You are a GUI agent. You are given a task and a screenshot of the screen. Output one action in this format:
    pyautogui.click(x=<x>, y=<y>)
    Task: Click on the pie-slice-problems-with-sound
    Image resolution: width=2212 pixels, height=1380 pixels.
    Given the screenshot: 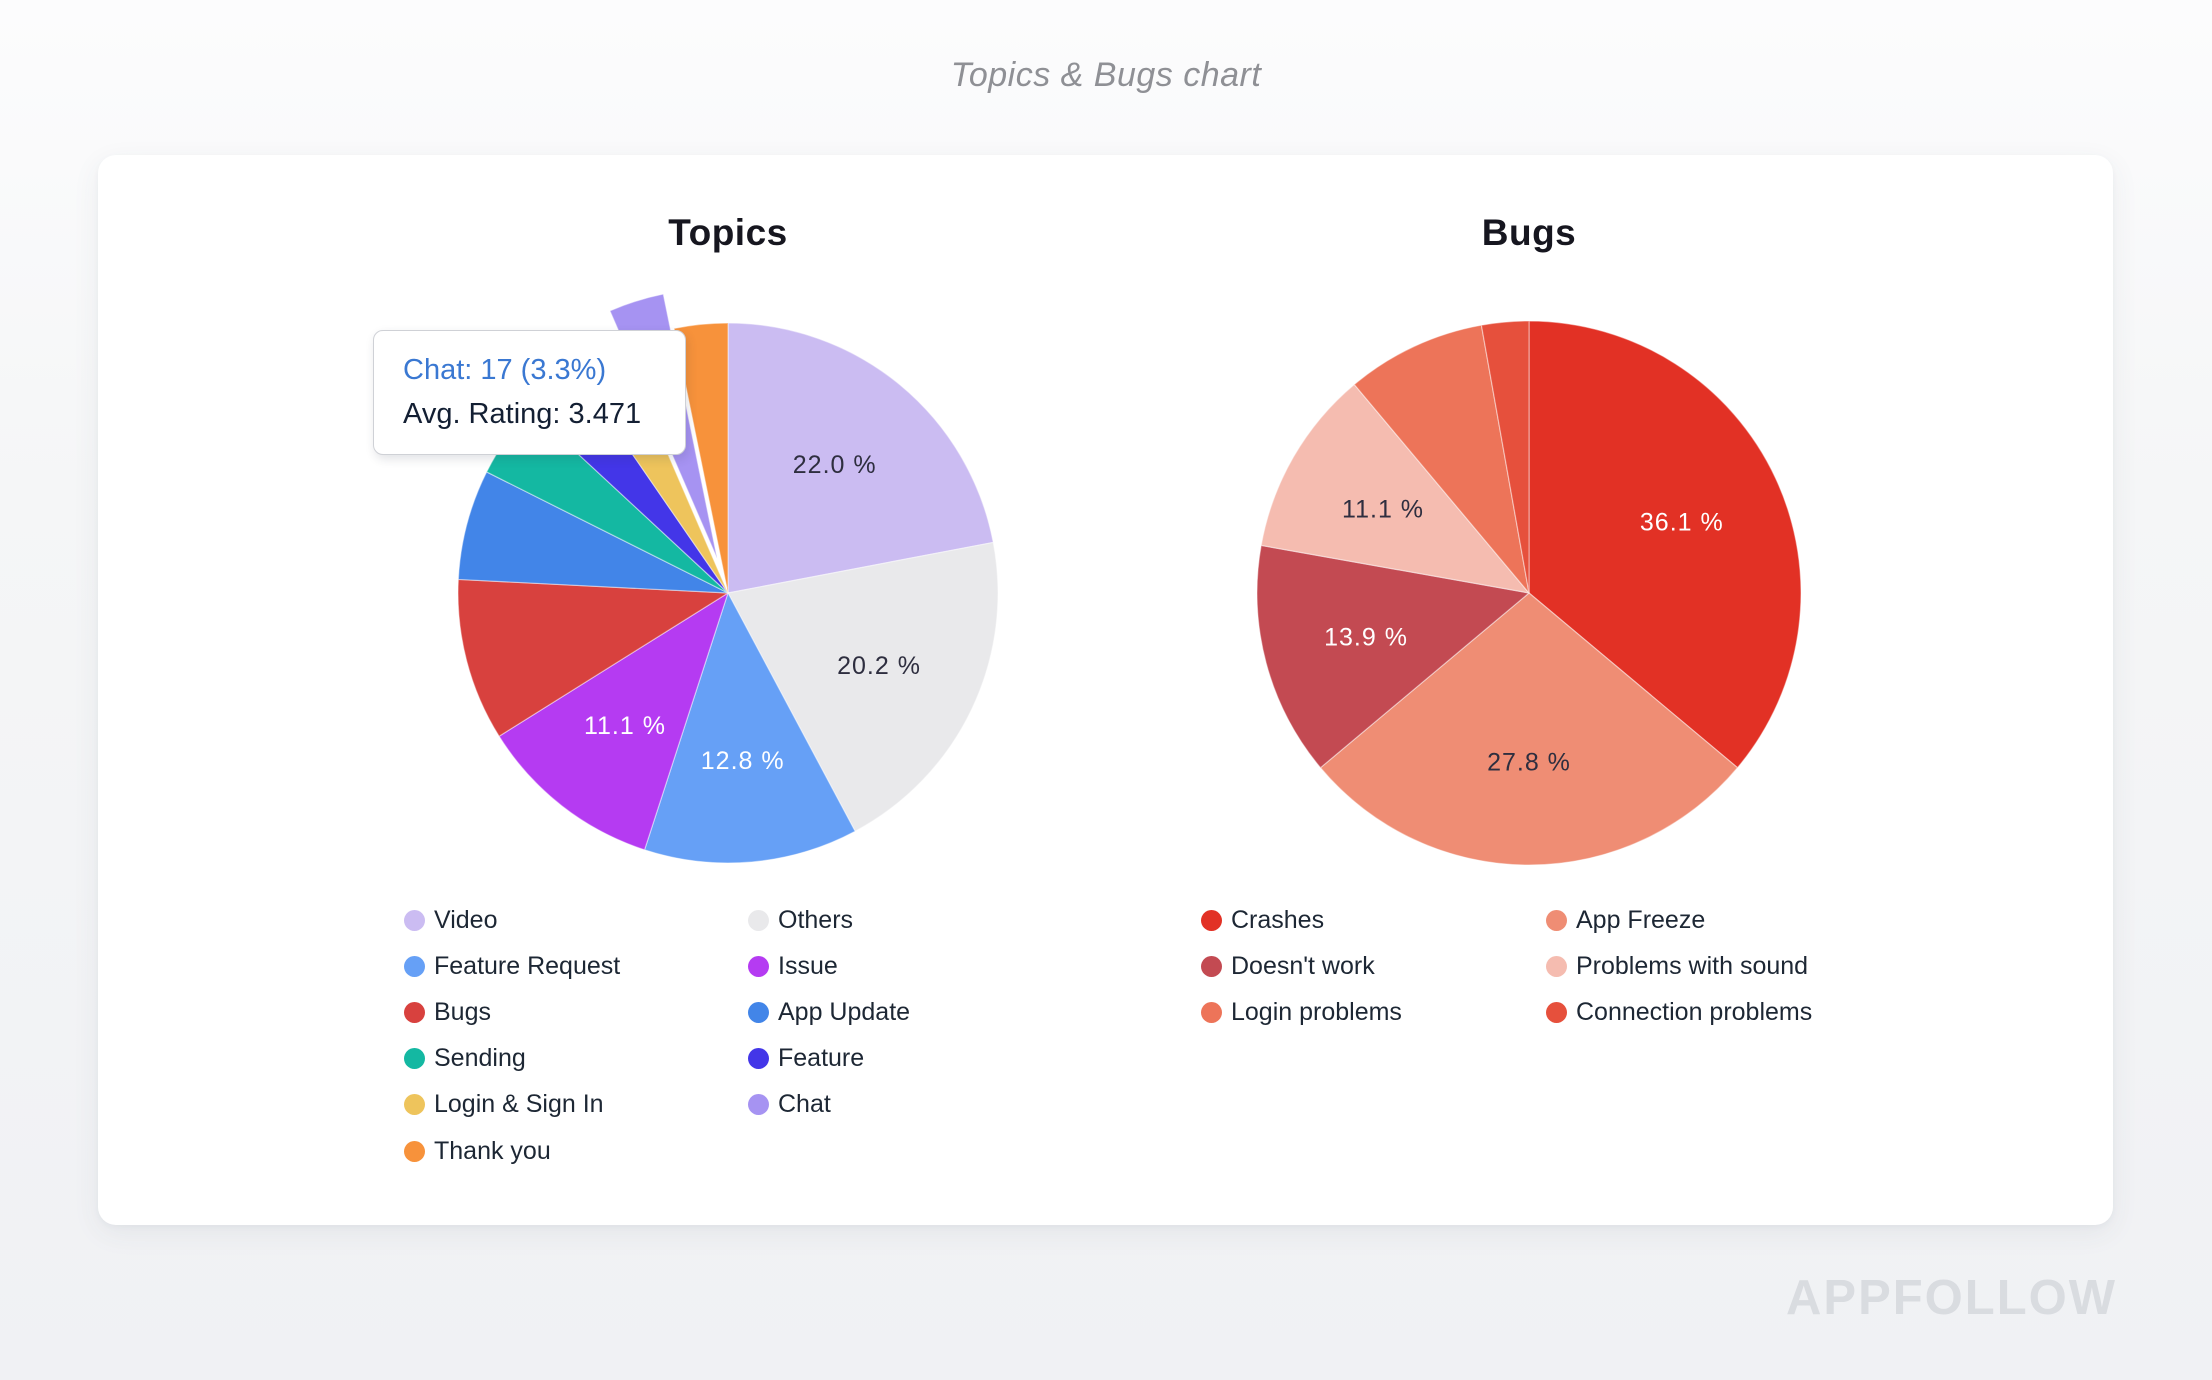 What is the action you would take?
    pyautogui.click(x=1395, y=488)
    